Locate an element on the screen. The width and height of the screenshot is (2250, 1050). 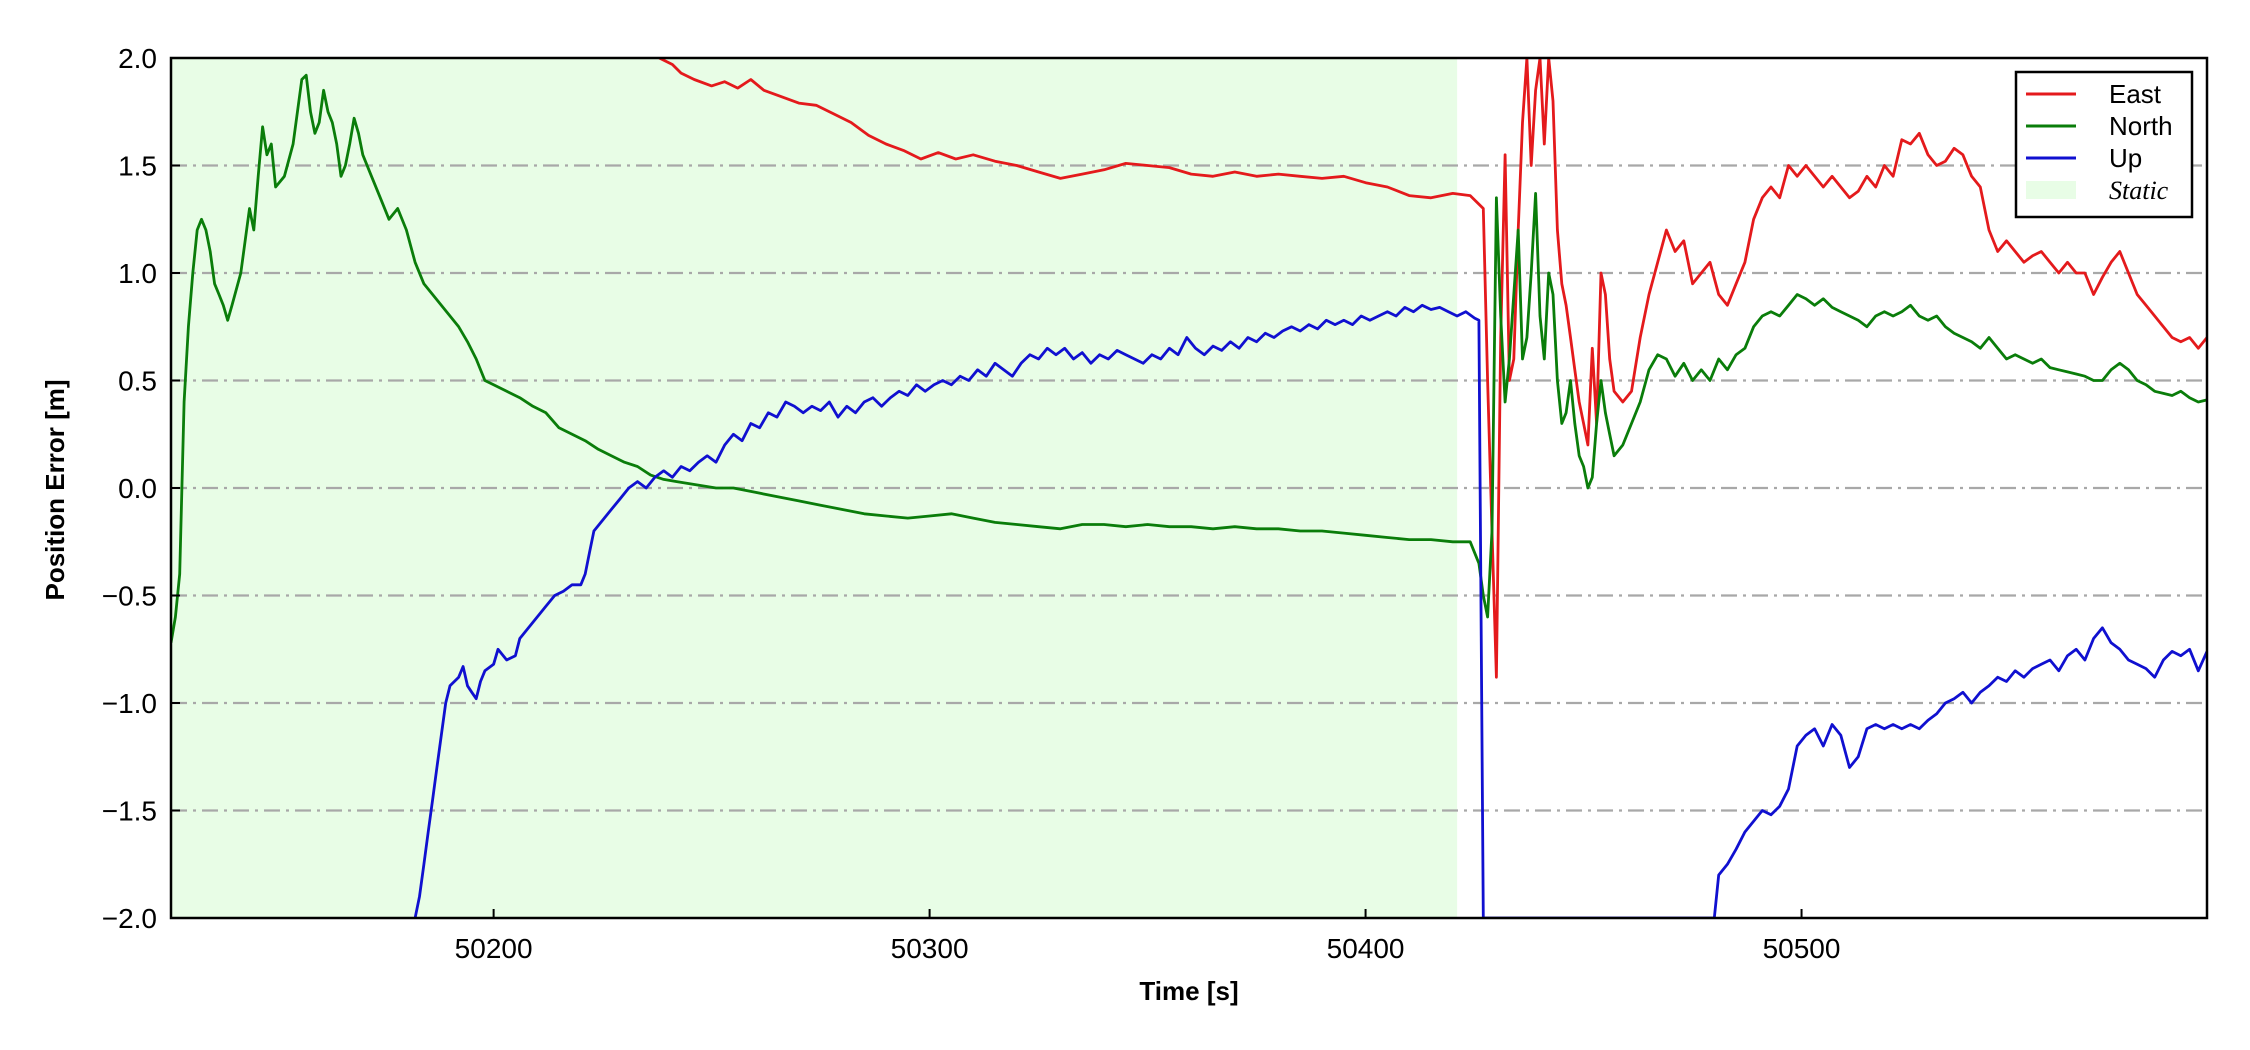
y-tick-label-6: 1.0 is located at coordinates (137, 273).